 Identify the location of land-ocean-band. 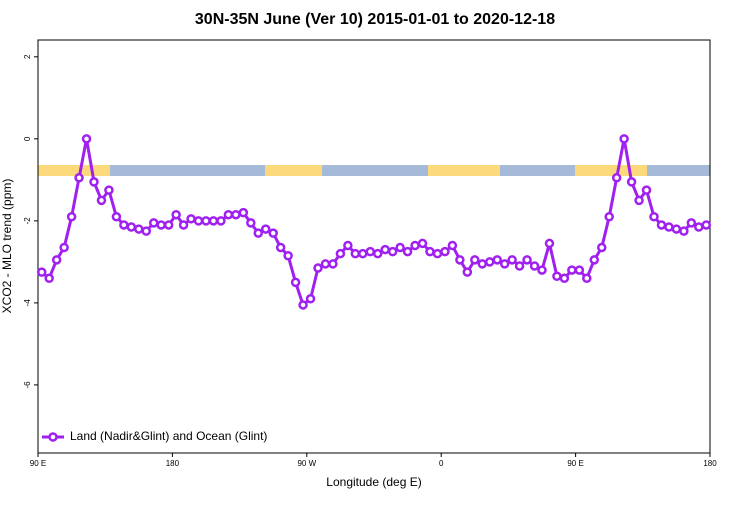
(374, 170).